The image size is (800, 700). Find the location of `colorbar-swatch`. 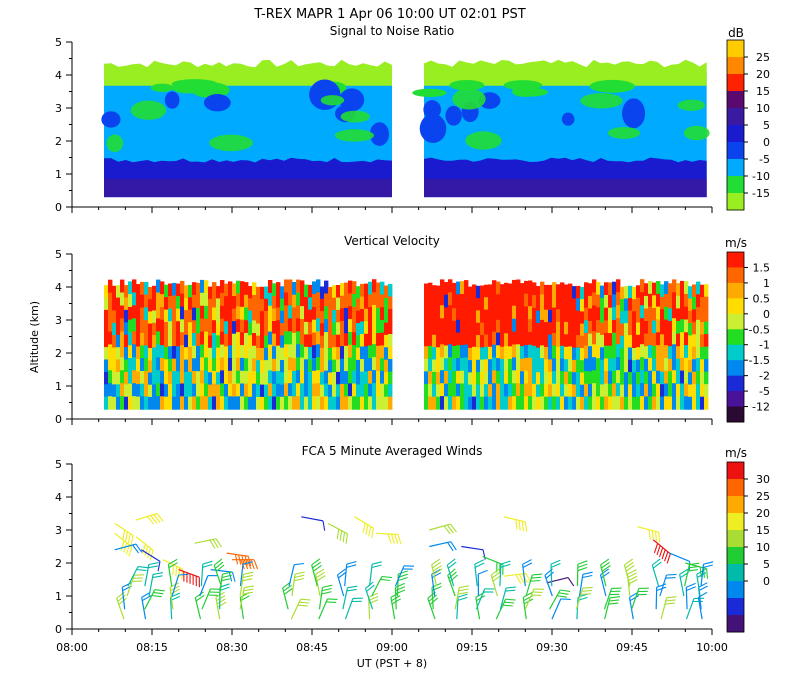

colorbar-swatch is located at coordinates (735, 306).